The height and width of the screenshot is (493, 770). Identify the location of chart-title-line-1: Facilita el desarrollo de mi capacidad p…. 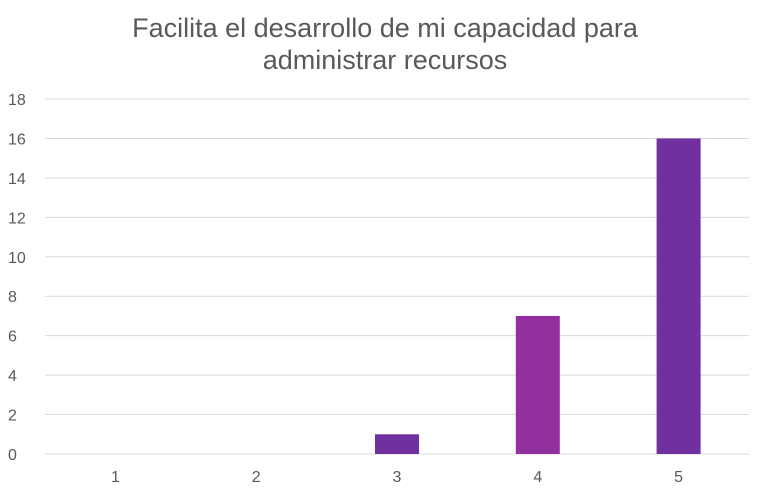
(385, 28).